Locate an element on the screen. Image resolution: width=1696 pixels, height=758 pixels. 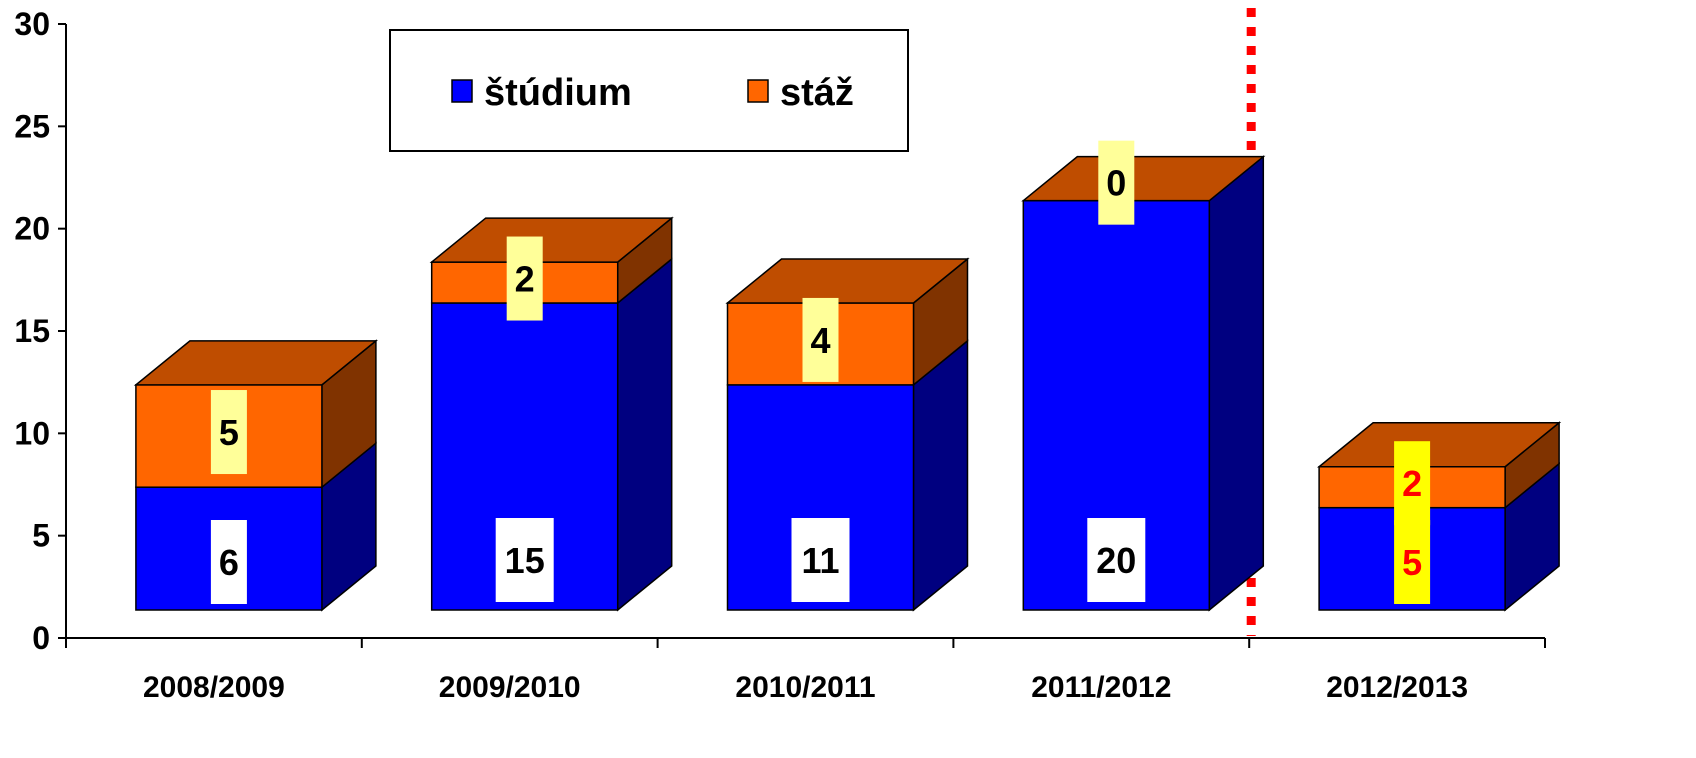
x-tick-label: 2012/2013 is located at coordinates (1397, 687).